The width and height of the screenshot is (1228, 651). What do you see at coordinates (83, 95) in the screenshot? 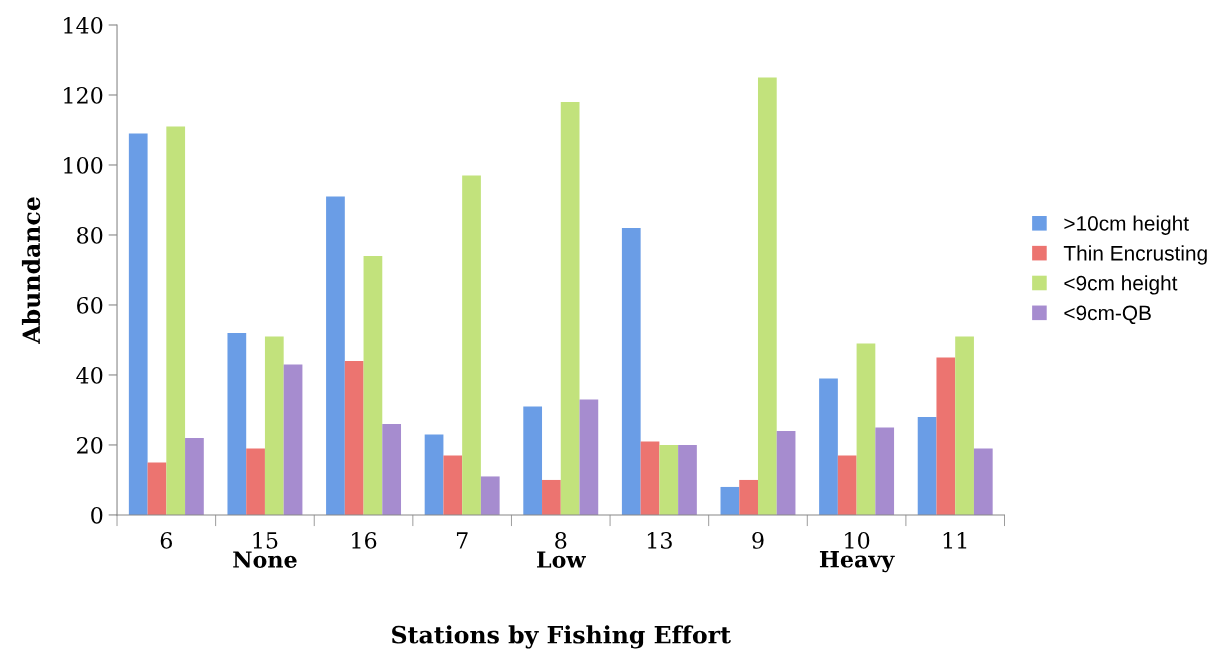
I see `y-tick-label: 120` at bounding box center [83, 95].